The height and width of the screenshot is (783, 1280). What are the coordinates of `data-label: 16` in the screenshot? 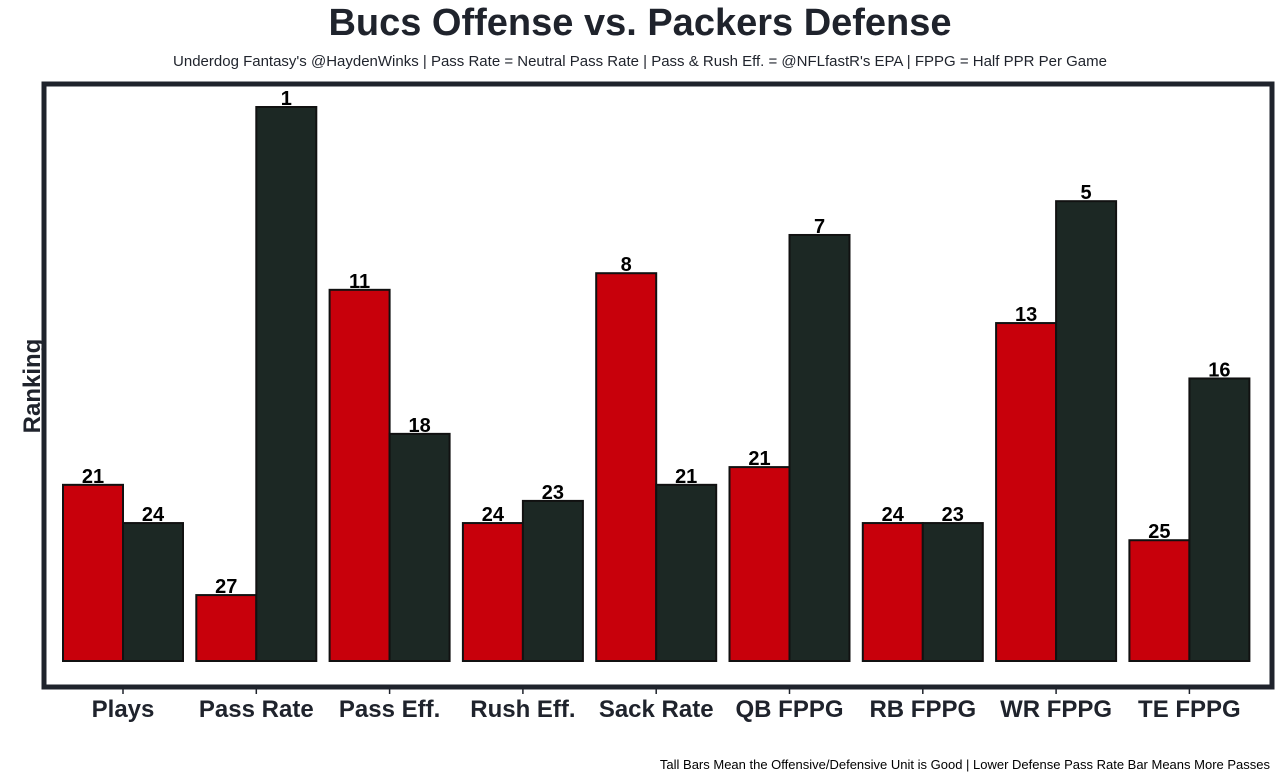 It's located at (1219, 370).